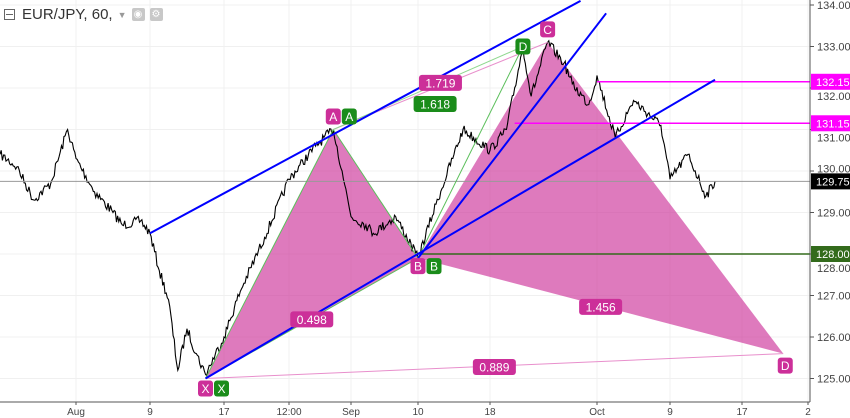 The image size is (850, 418). I want to click on point-label-green-text: A, so click(349, 117).